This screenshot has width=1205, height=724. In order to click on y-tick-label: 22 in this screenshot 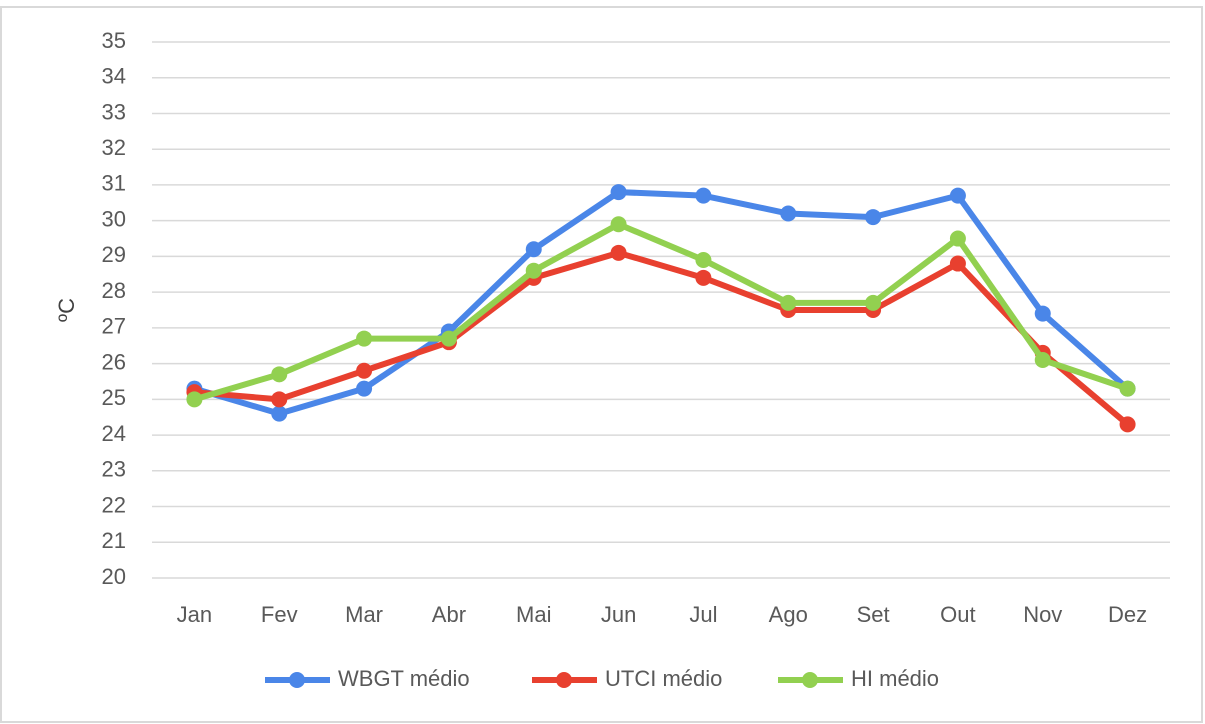, I will do `click(114, 504)`.